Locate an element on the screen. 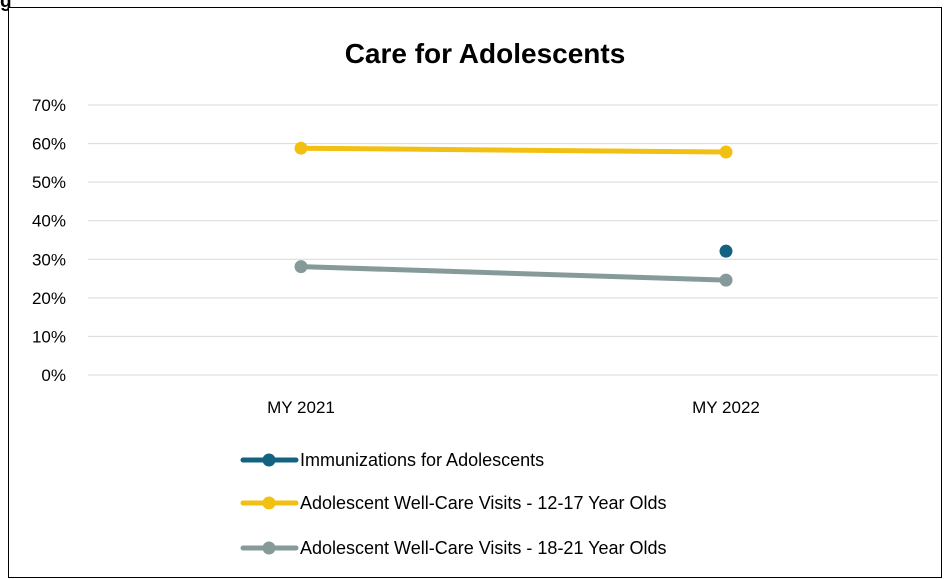 The image size is (952, 579). y-tick-label: 10% is located at coordinates (49, 336).